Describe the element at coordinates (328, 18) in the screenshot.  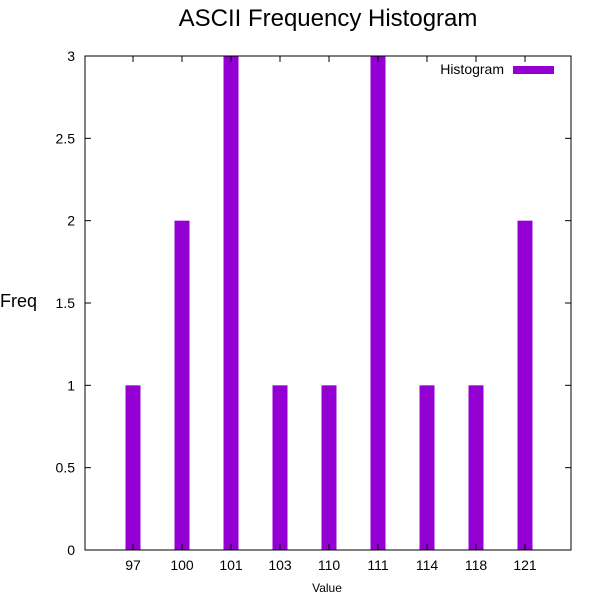
I see `chart-title: ASCII Frequency Histogram` at that location.